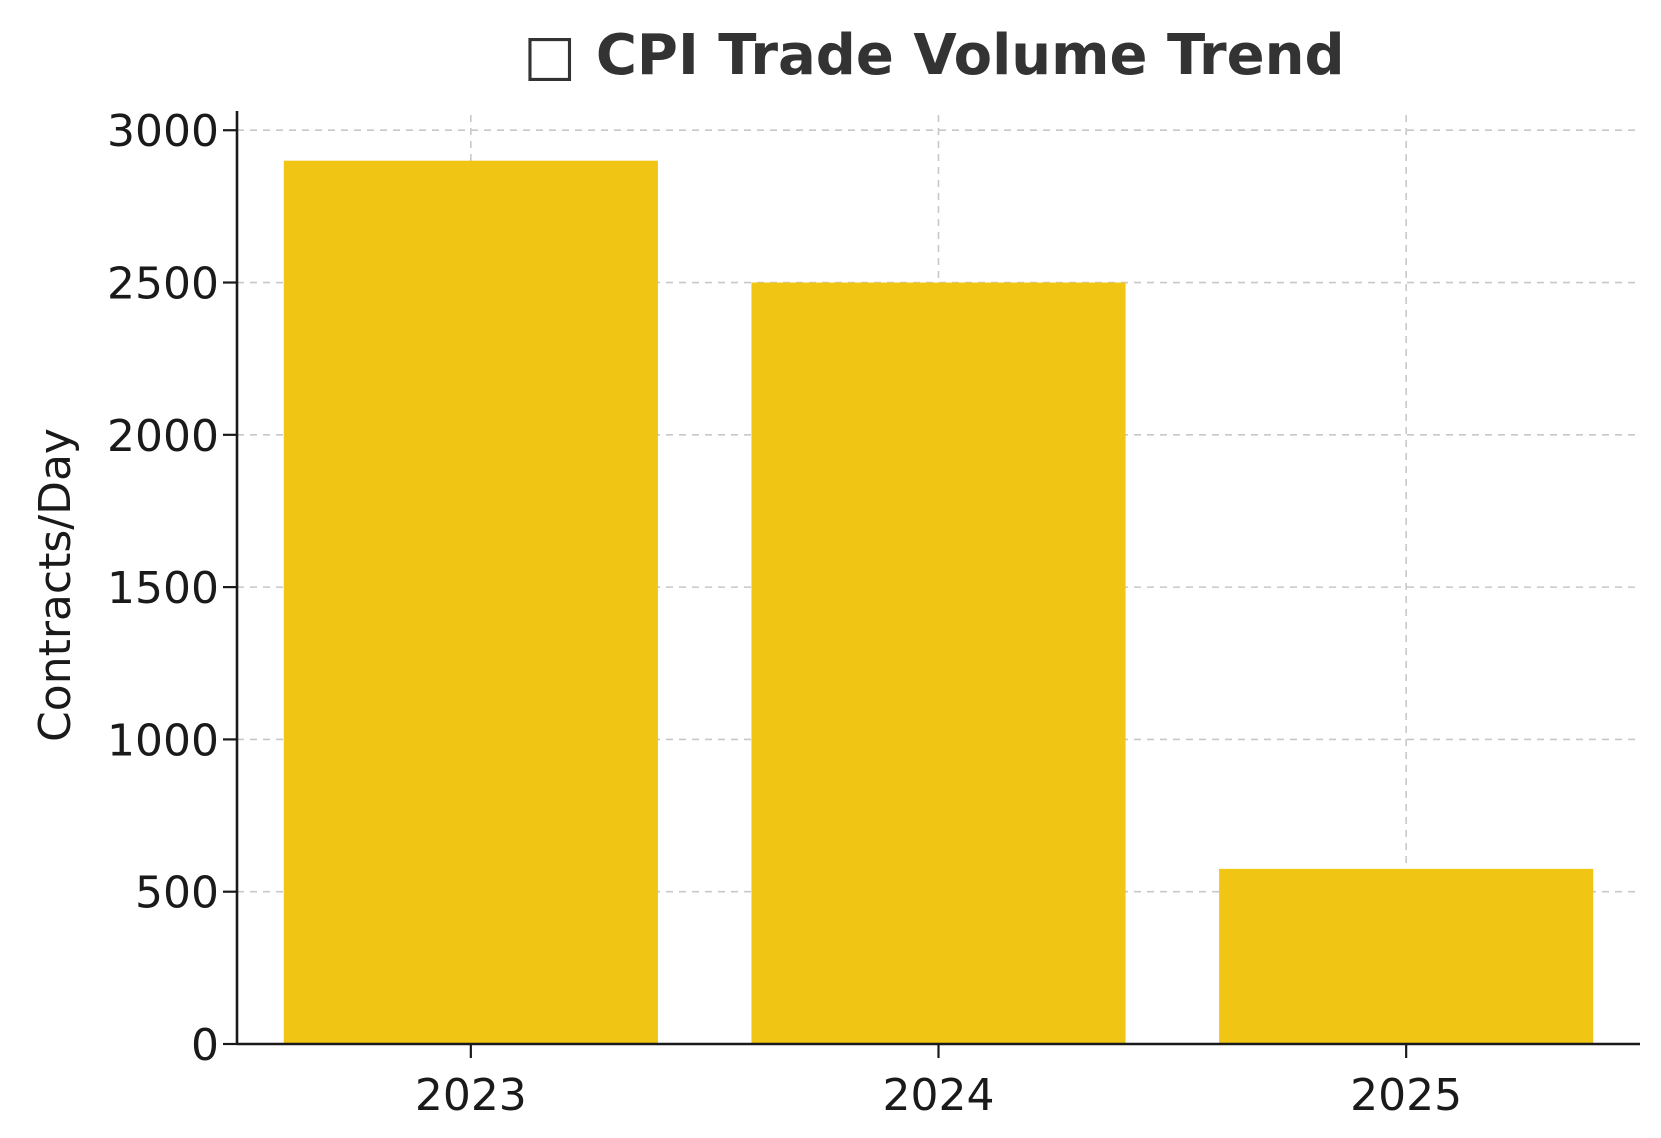 The height and width of the screenshot is (1138, 1661). I want to click on x-tick-label: 2025, so click(1406, 1095).